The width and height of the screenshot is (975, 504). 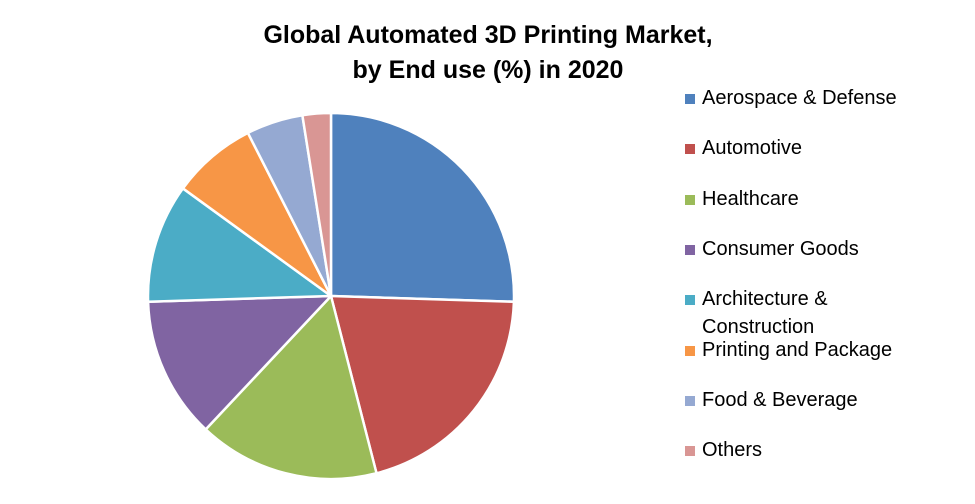 I want to click on legend-label-line: Healthcare, so click(x=750, y=198).